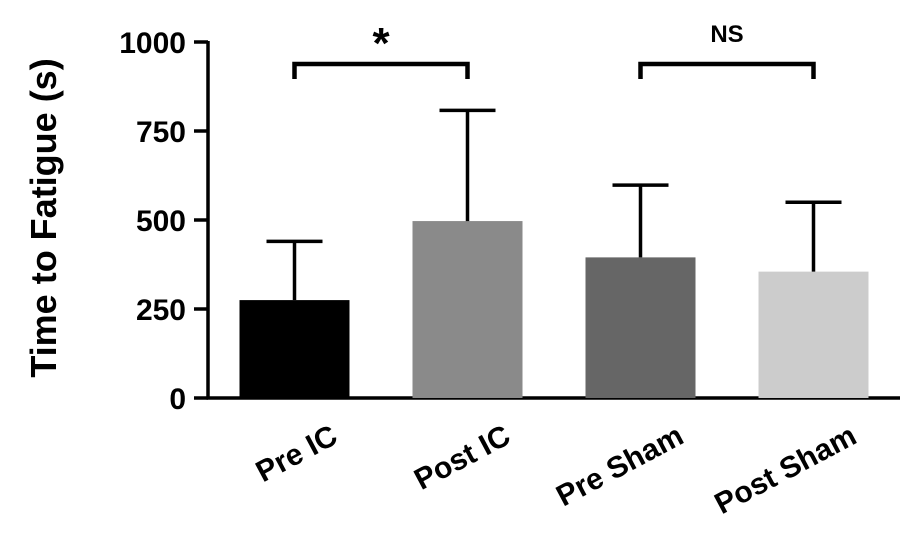 The height and width of the screenshot is (554, 924). What do you see at coordinates (43, 217) in the screenshot?
I see `y-axis-label: Time to Fatigue (s)` at bounding box center [43, 217].